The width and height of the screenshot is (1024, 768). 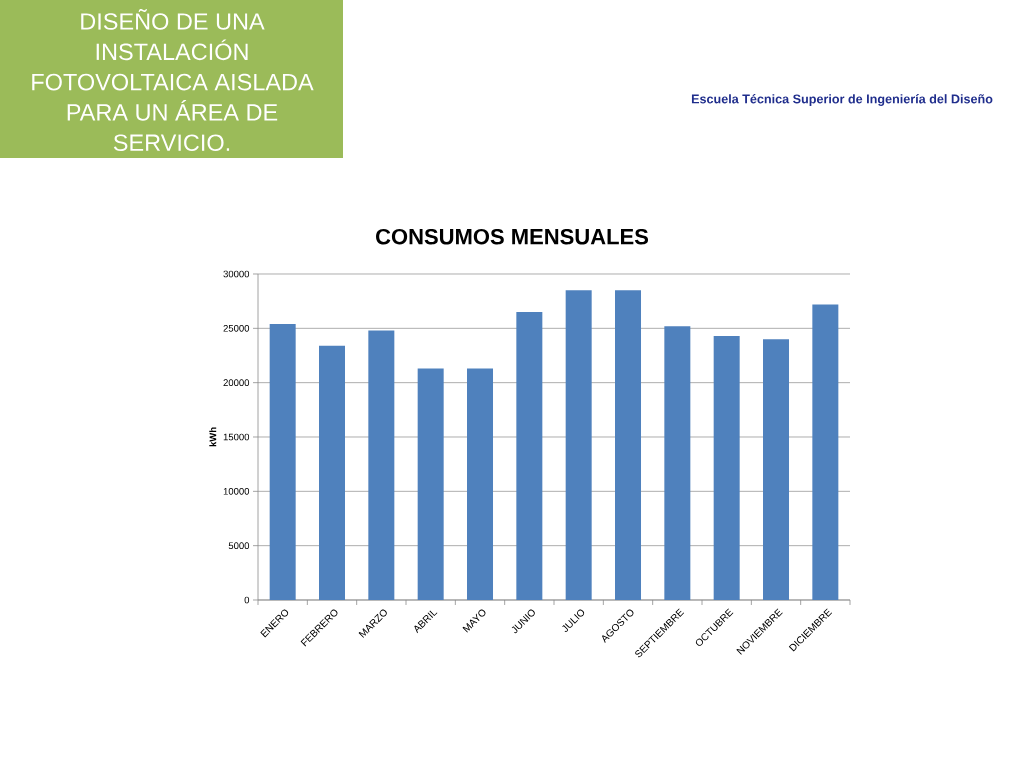 What do you see at coordinates (236, 437) in the screenshot?
I see `y-tick-label: 15000` at bounding box center [236, 437].